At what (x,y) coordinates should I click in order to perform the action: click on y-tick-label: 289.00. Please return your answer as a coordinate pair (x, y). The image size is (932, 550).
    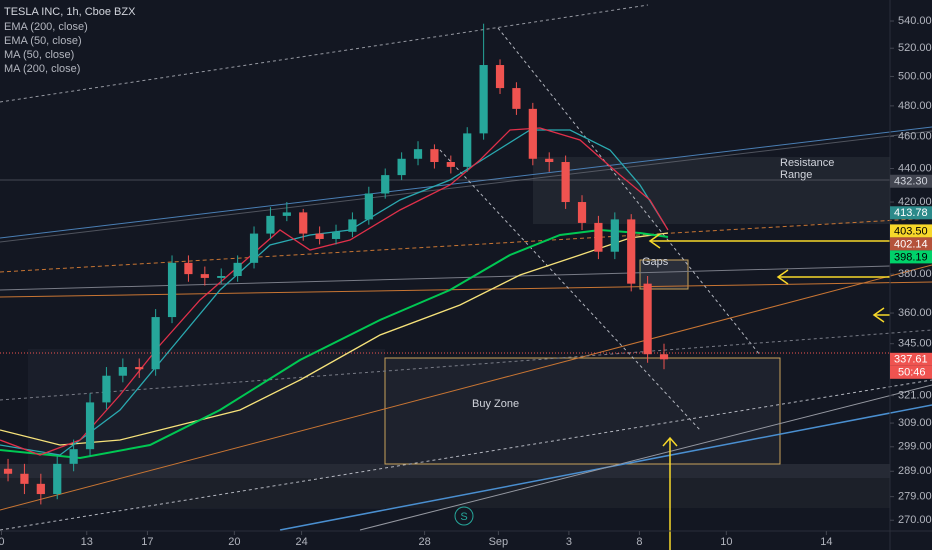
    Looking at the image, I should click on (915, 471).